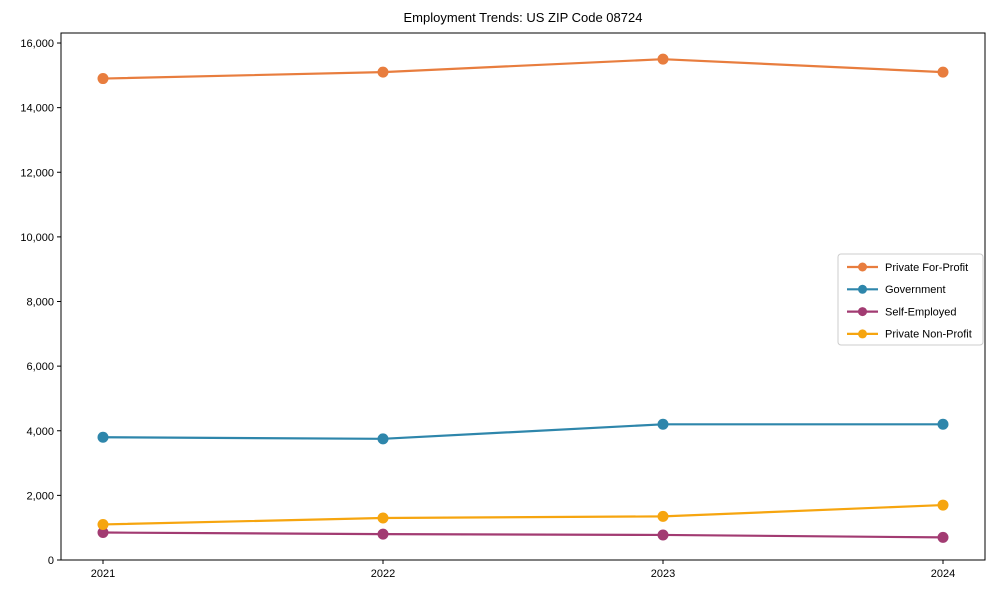 This screenshot has height=600, width=1000. Describe the element at coordinates (862, 267) in the screenshot. I see `legend-swatch-marker-private-for-profit` at that location.